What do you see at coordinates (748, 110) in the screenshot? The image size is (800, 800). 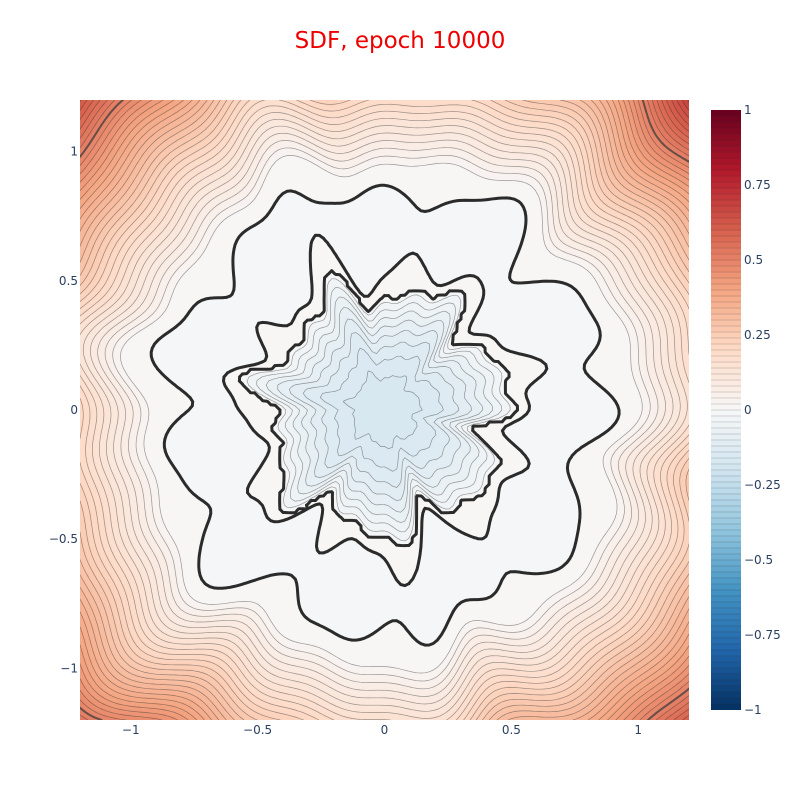 I see `colorbar-tick-label: 1` at bounding box center [748, 110].